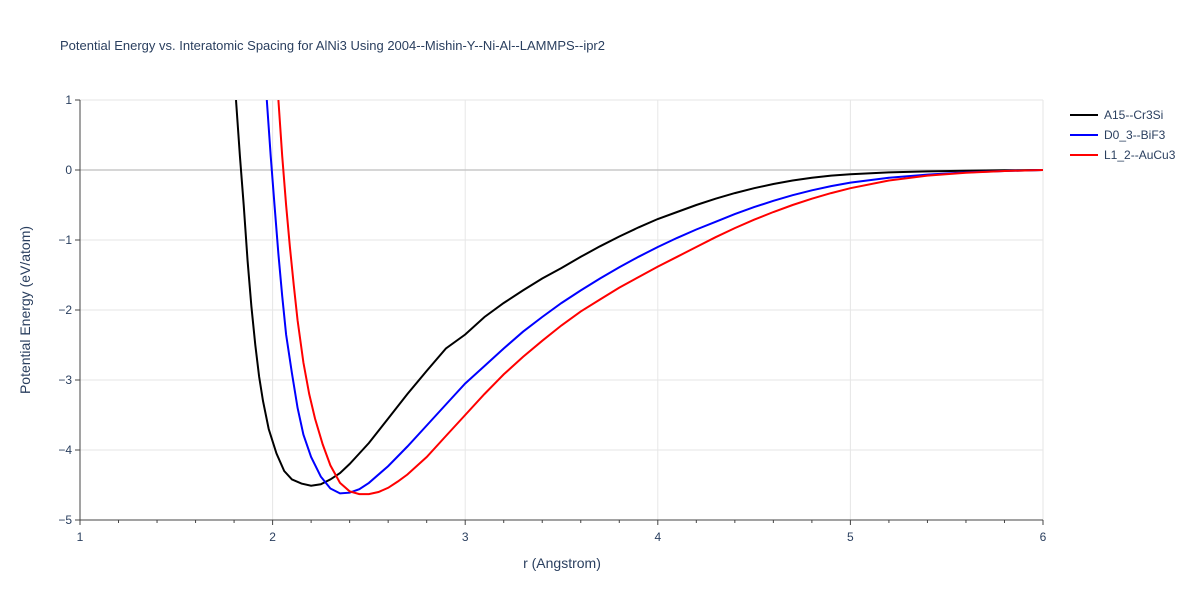 This screenshot has width=1200, height=600. I want to click on legend-label-1: D0_3--BiF3, so click(1135, 135).